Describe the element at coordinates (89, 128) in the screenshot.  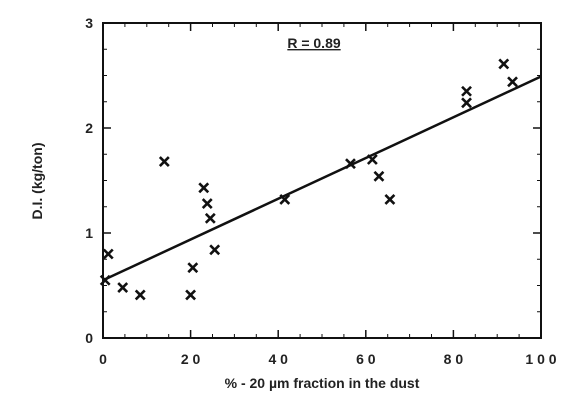
I see `y-tick-label: 2` at that location.